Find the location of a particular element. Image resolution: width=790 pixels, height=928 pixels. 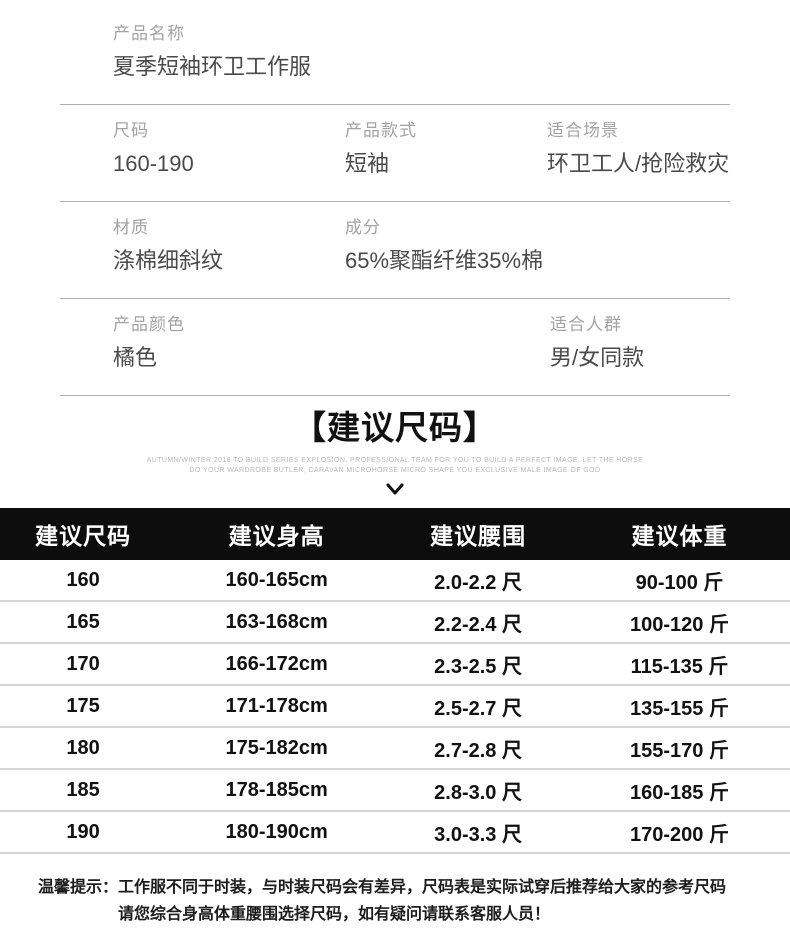

spec-row-size-style-scene: 尺码 160-190 产品款式 短袖 适合场景 环卫工人/抢险救灾 is located at coordinates (395, 153).